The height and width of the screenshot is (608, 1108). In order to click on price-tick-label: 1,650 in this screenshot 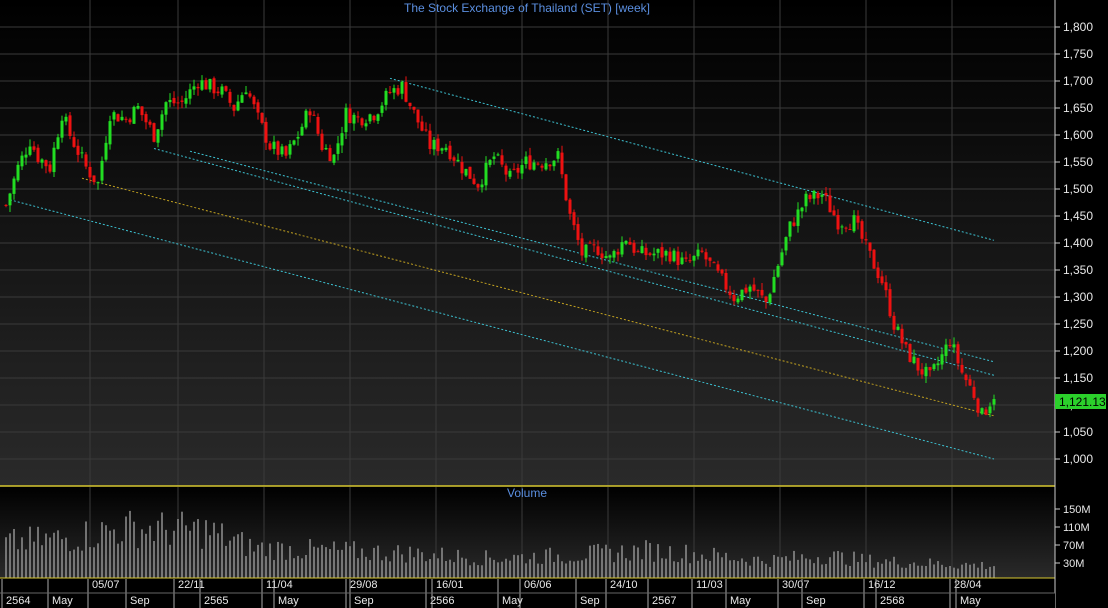, I will do `click(1078, 108)`.